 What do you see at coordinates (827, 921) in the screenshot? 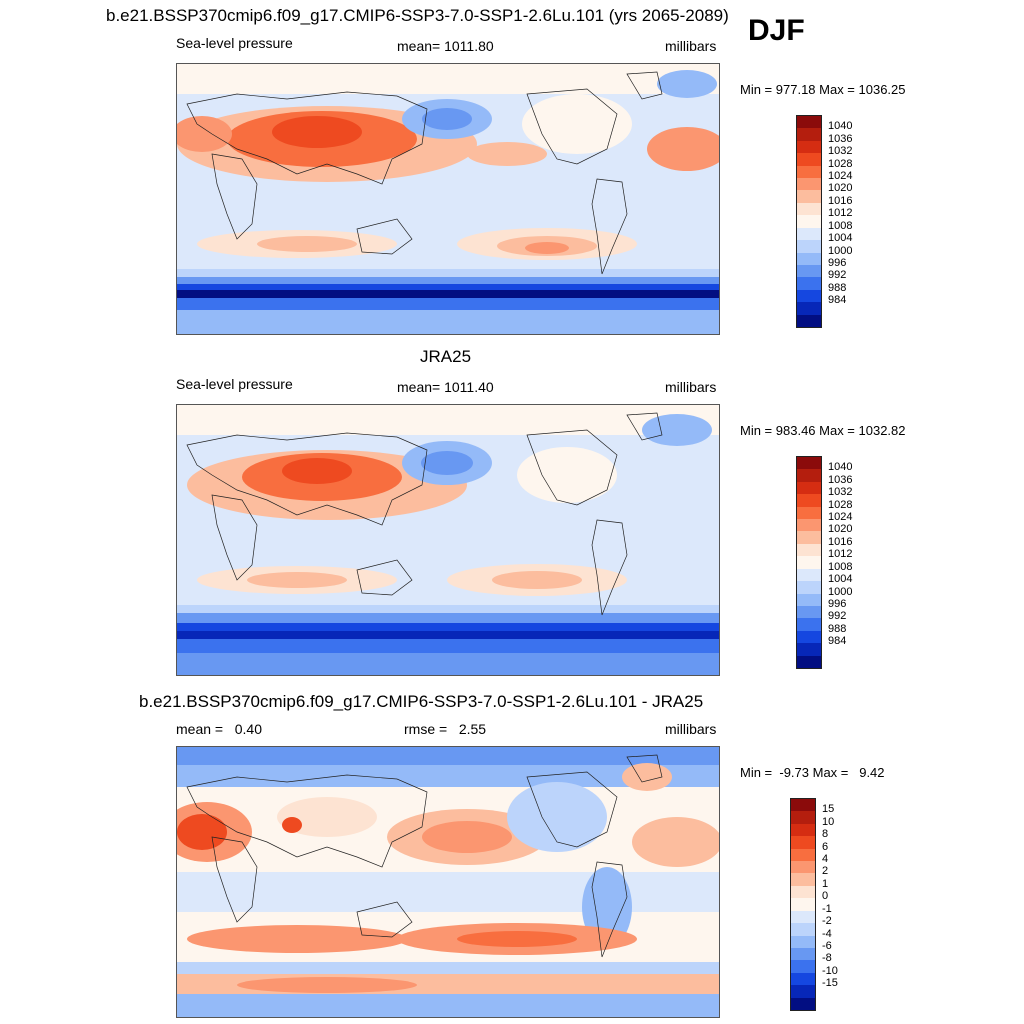
I see `colorbar-tick-label: -2` at bounding box center [827, 921].